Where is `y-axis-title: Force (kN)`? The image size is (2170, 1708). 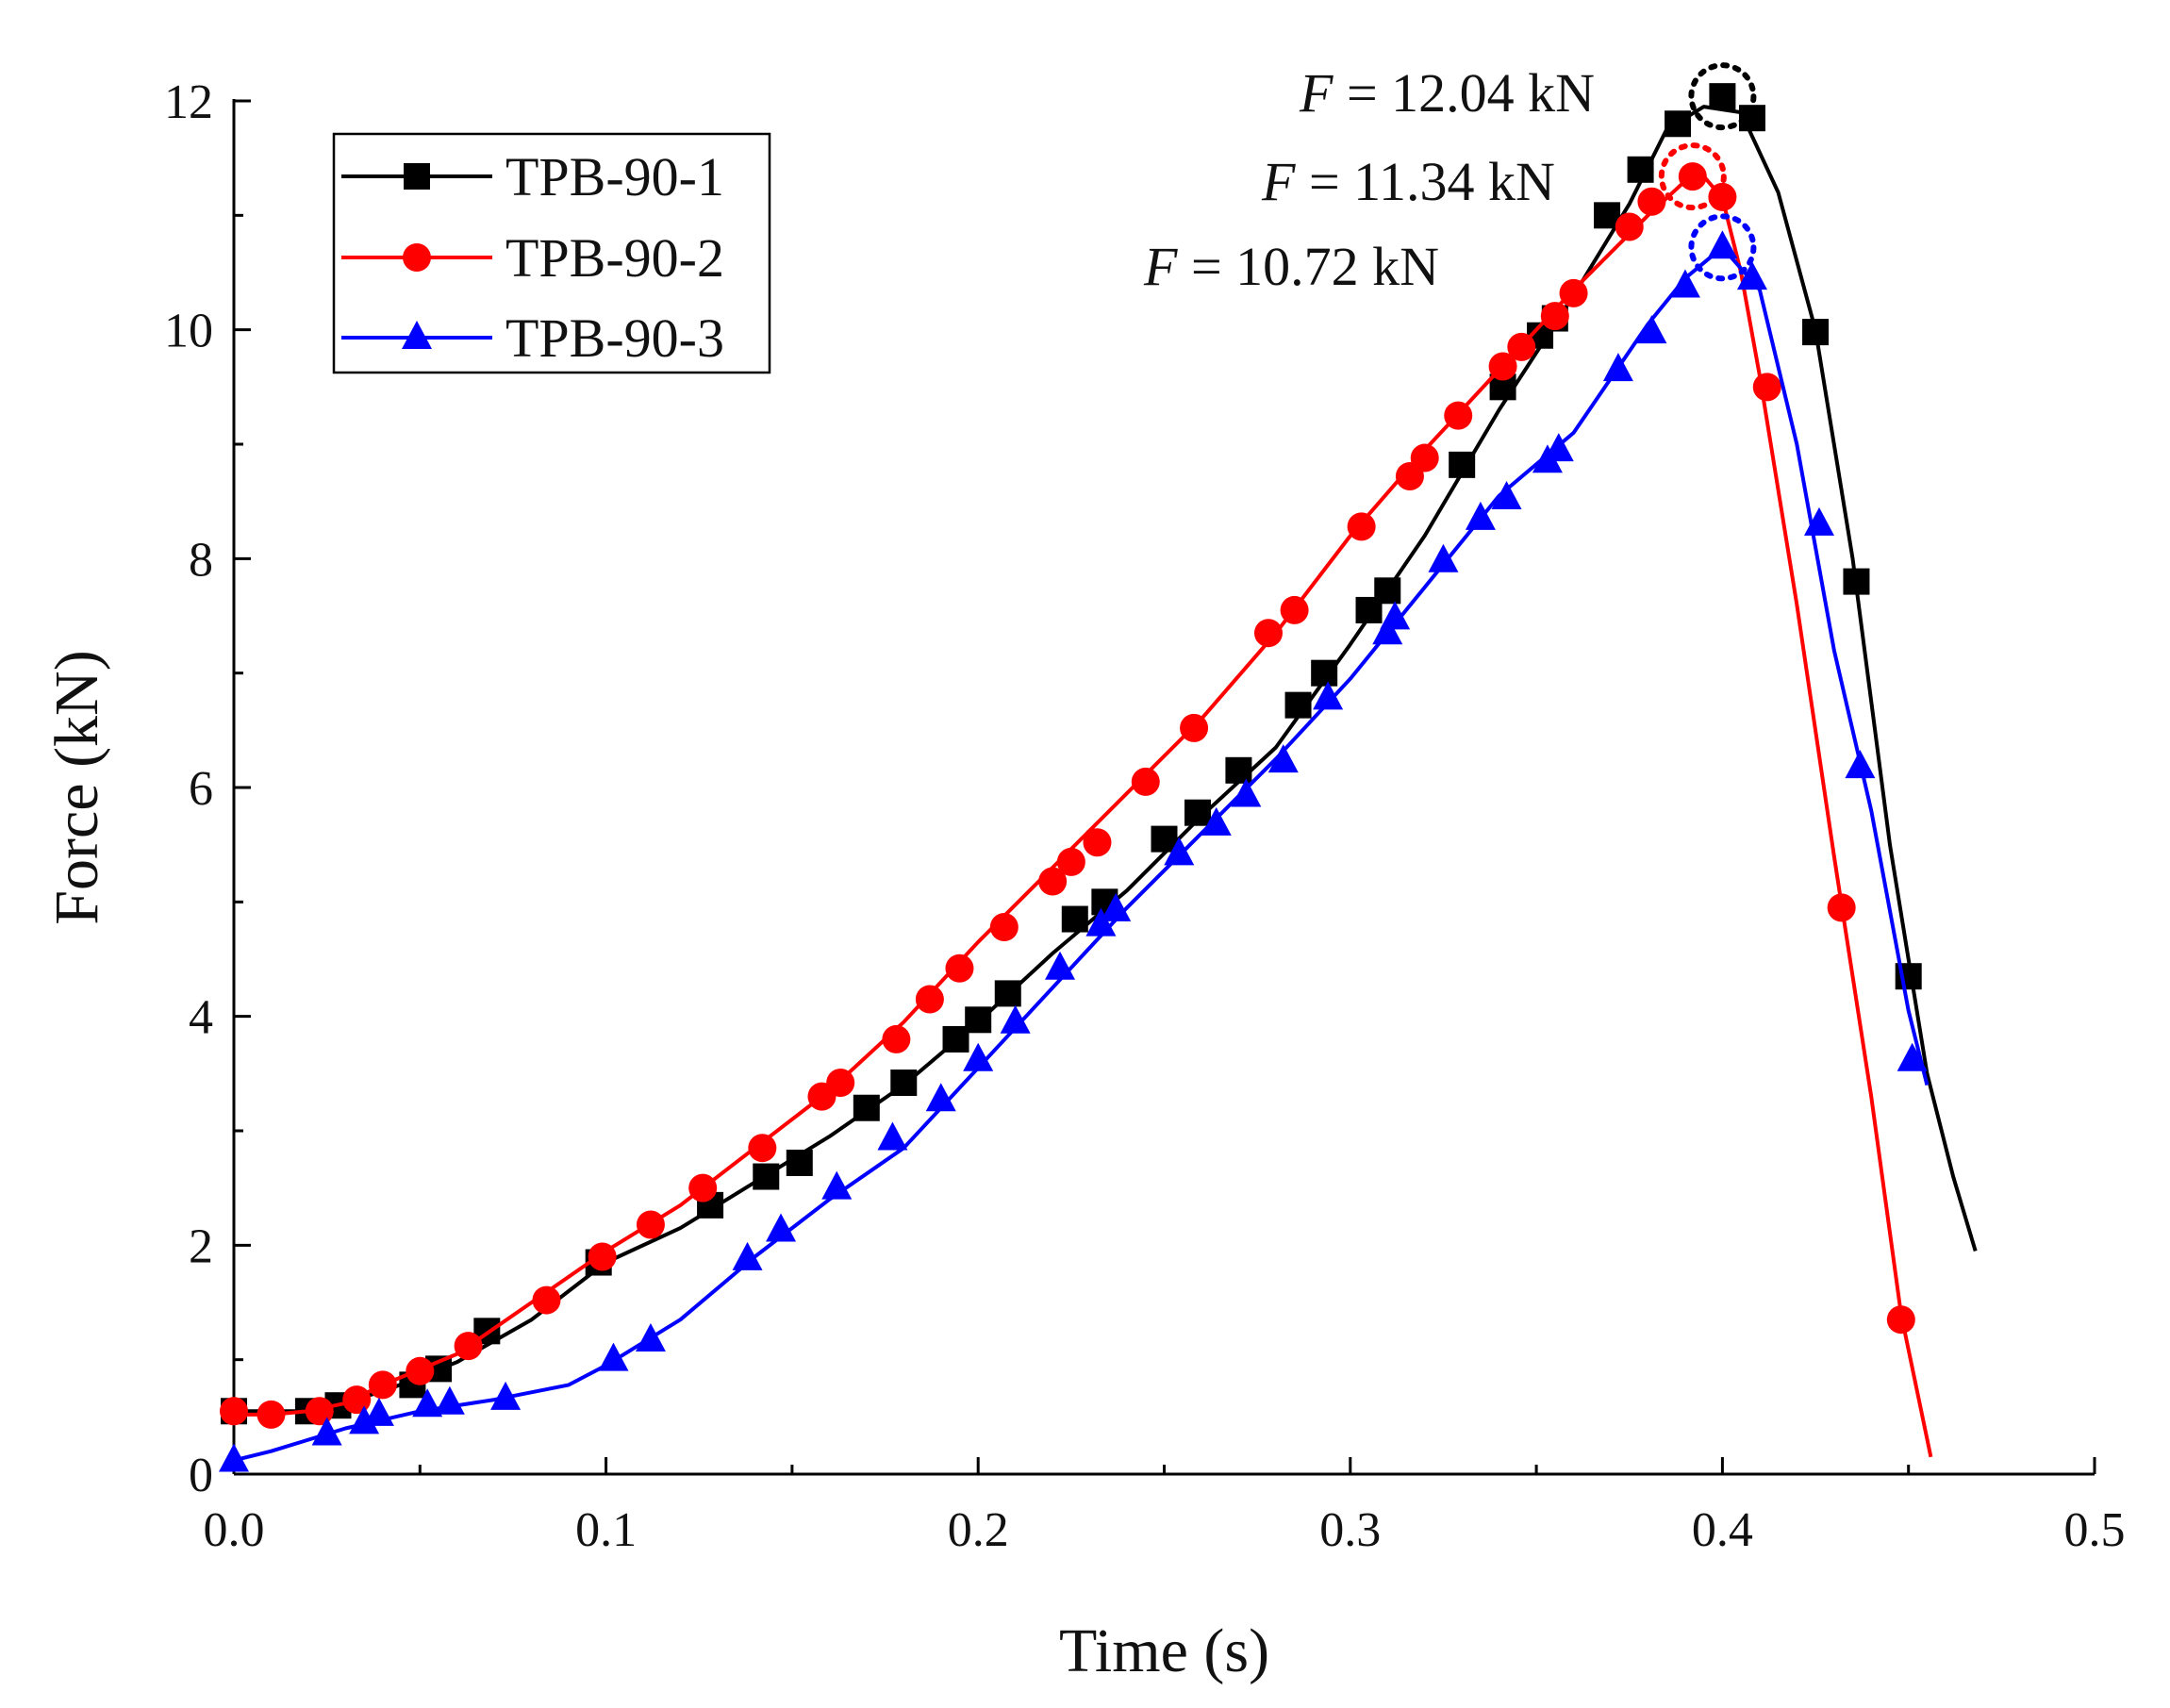 y-axis-title: Force (kN) is located at coordinates (76, 787).